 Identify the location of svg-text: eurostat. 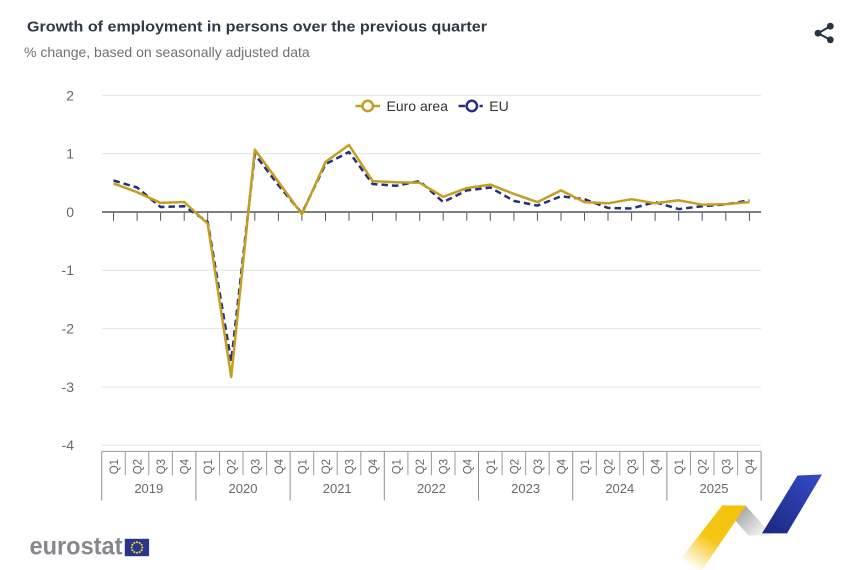
(77, 547).